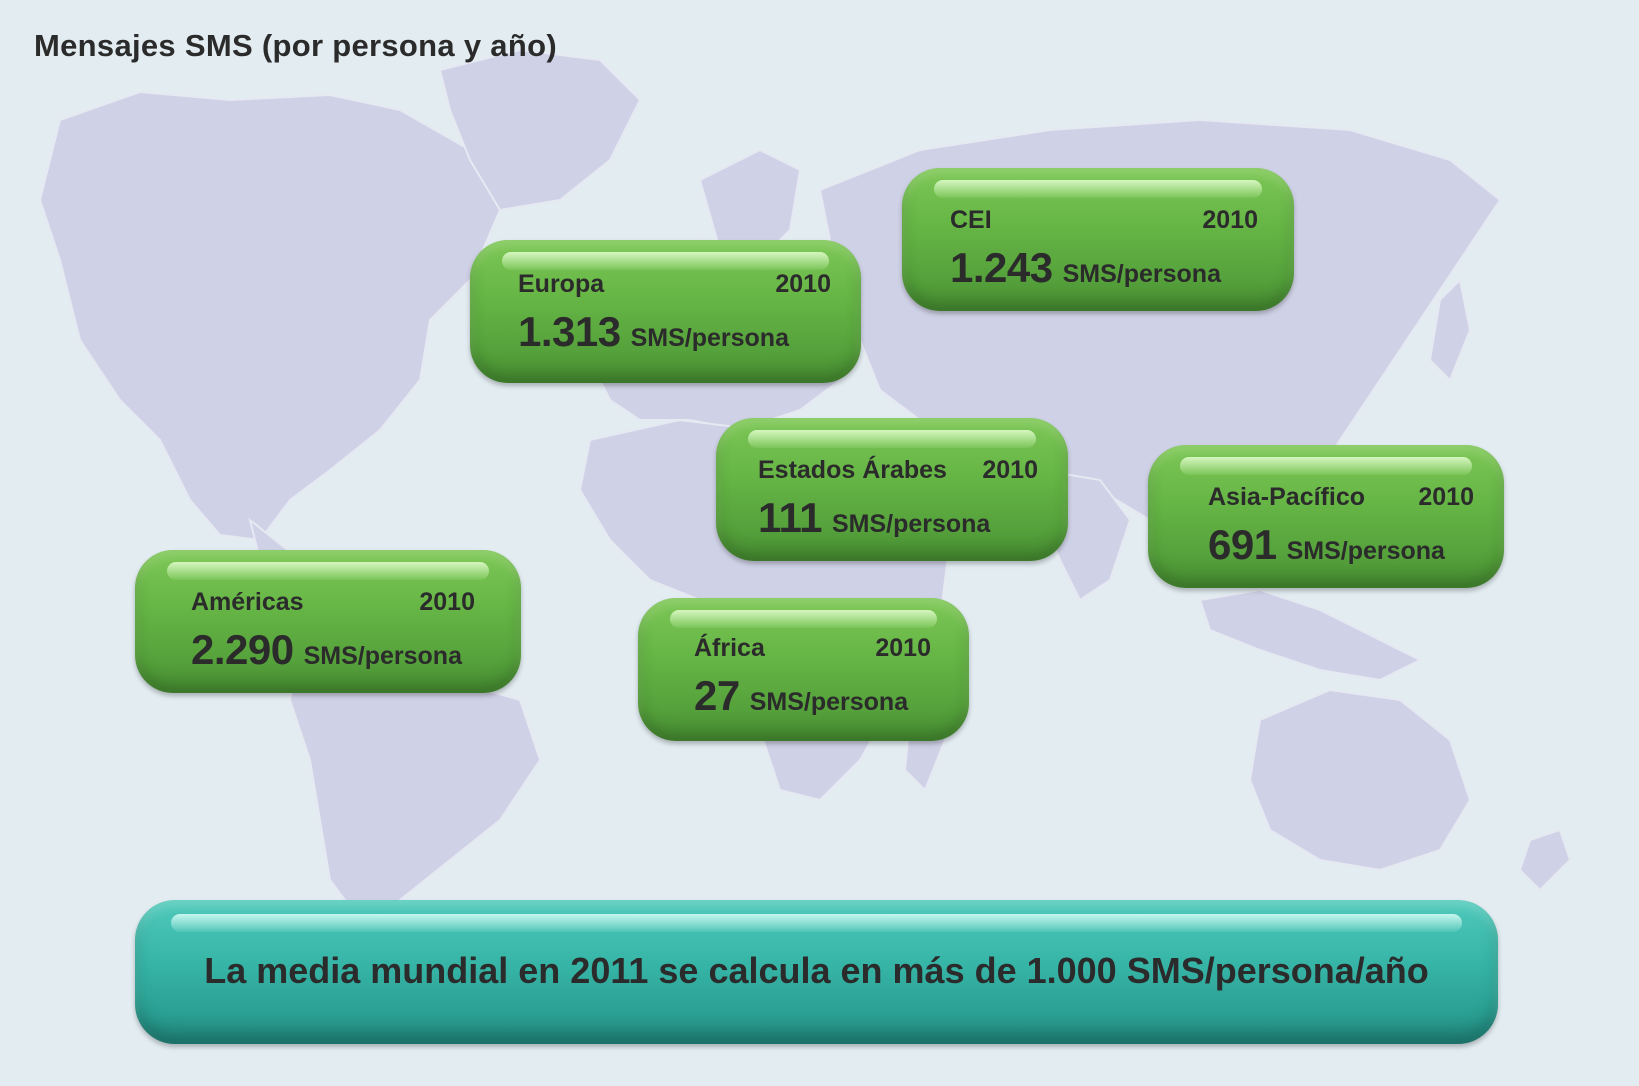 The width and height of the screenshot is (1639, 1086). I want to click on region-name: CEI, so click(971, 220).